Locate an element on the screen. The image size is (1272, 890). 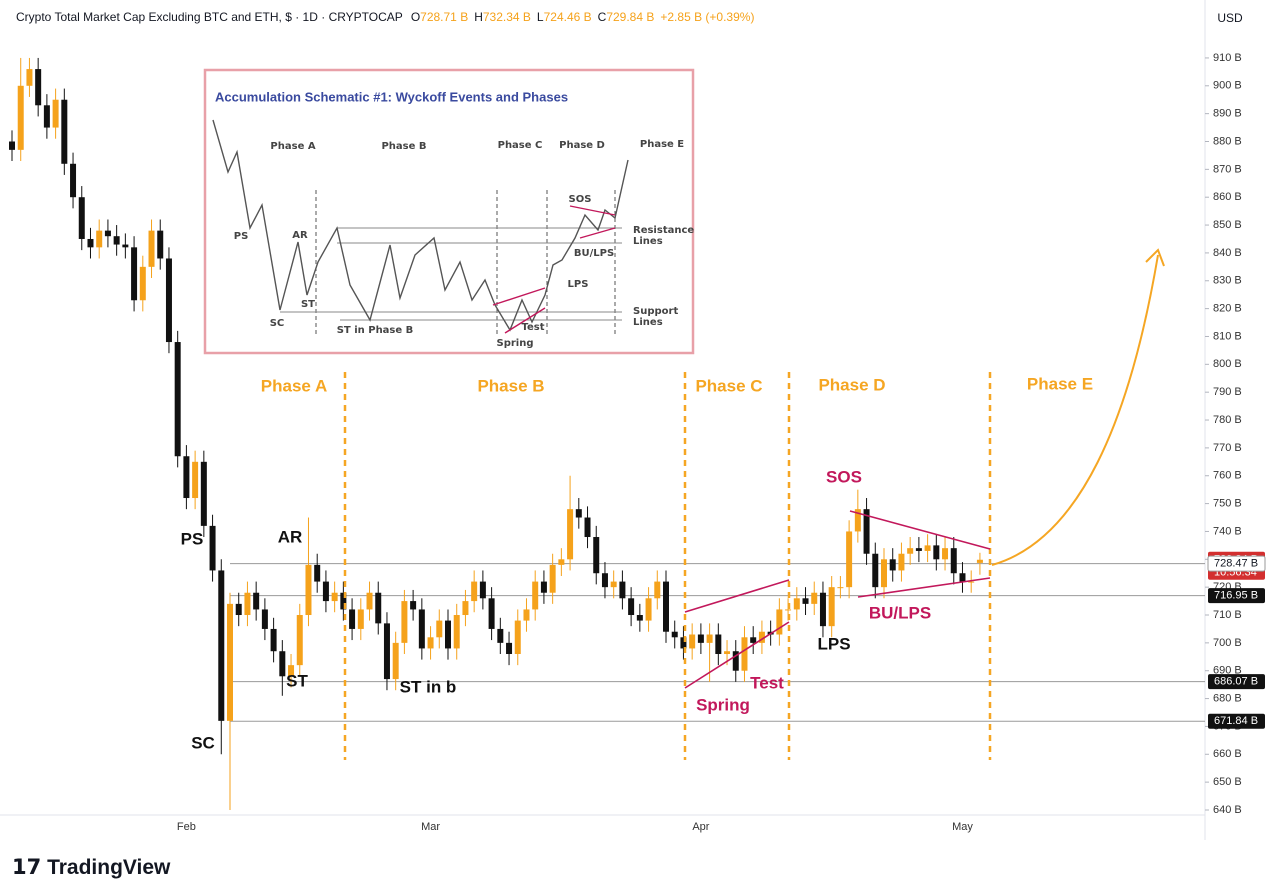
inset-label: ST is located at coordinates (308, 304).